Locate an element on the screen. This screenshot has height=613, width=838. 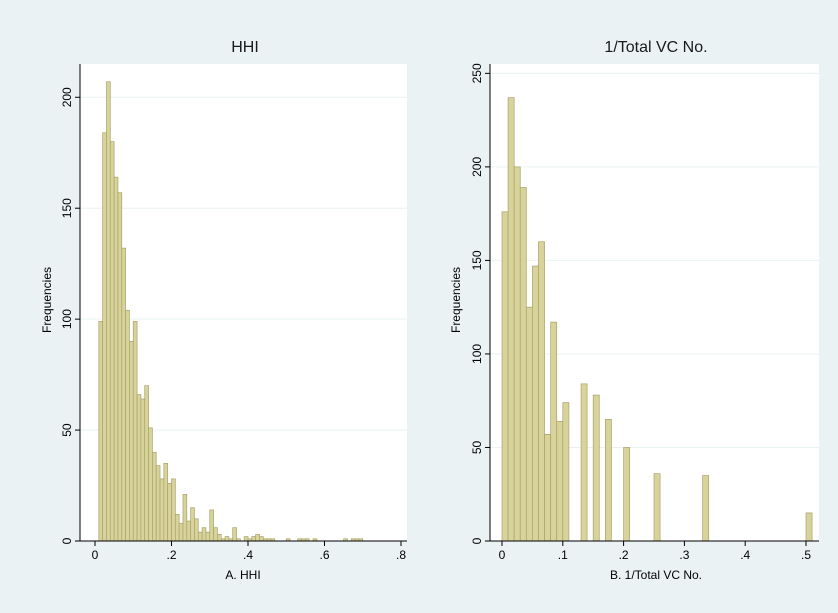
y-tick-label: 250 is located at coordinates (477, 73).